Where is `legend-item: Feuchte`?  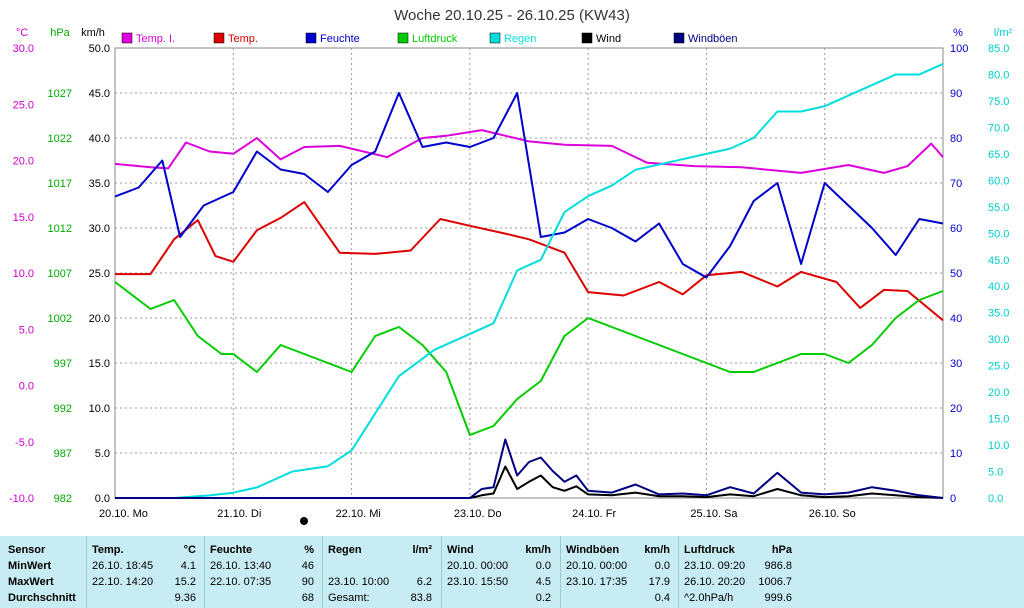 legend-item: Feuchte is located at coordinates (332, 38).